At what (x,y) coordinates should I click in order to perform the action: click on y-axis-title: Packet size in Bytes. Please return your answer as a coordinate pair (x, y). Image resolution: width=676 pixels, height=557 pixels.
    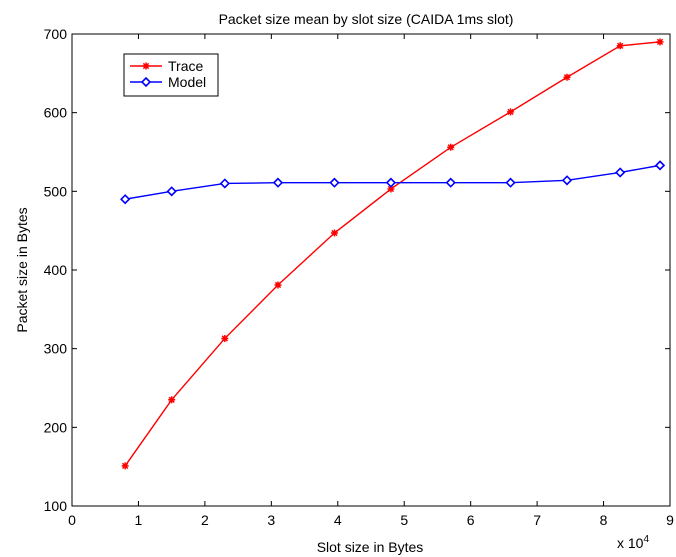
    Looking at the image, I should click on (22, 269).